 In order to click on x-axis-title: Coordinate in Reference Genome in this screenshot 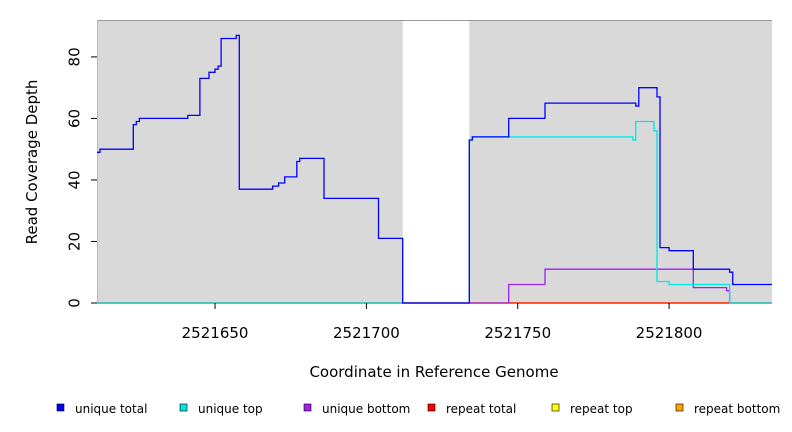, I will do `click(433, 372)`.